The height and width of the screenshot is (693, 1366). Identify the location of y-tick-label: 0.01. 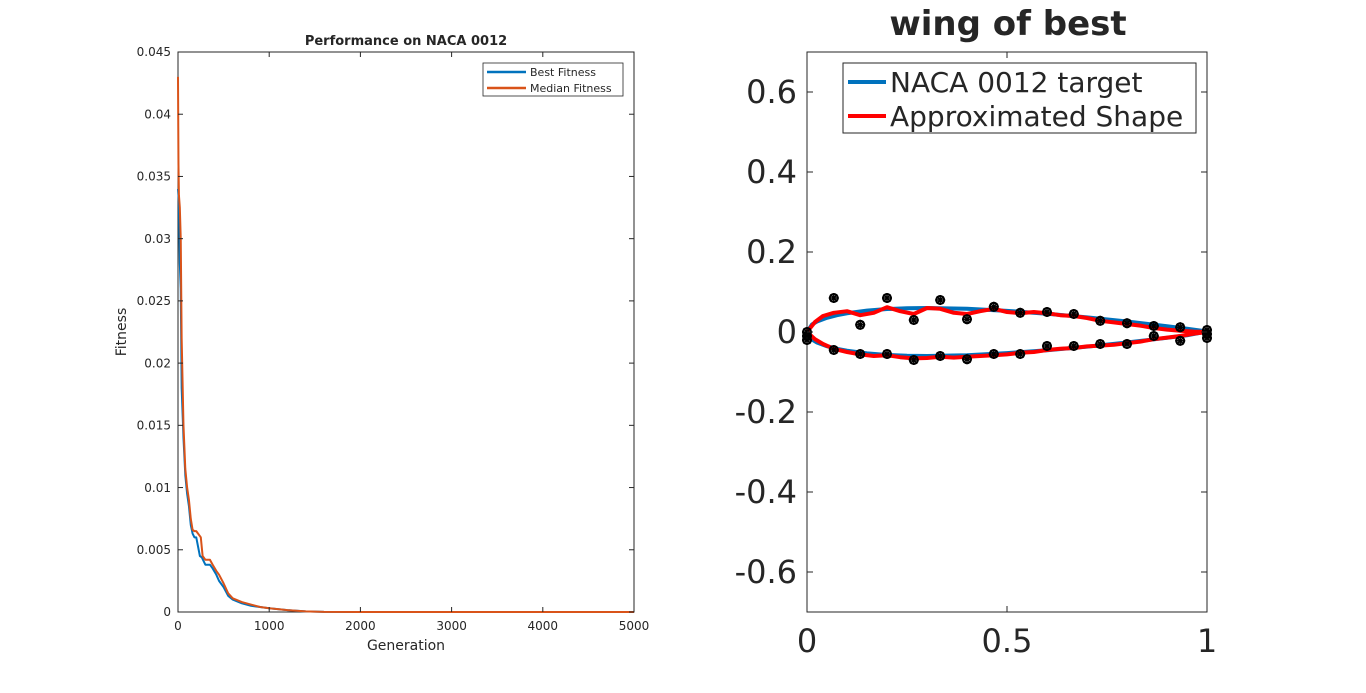
(157, 488).